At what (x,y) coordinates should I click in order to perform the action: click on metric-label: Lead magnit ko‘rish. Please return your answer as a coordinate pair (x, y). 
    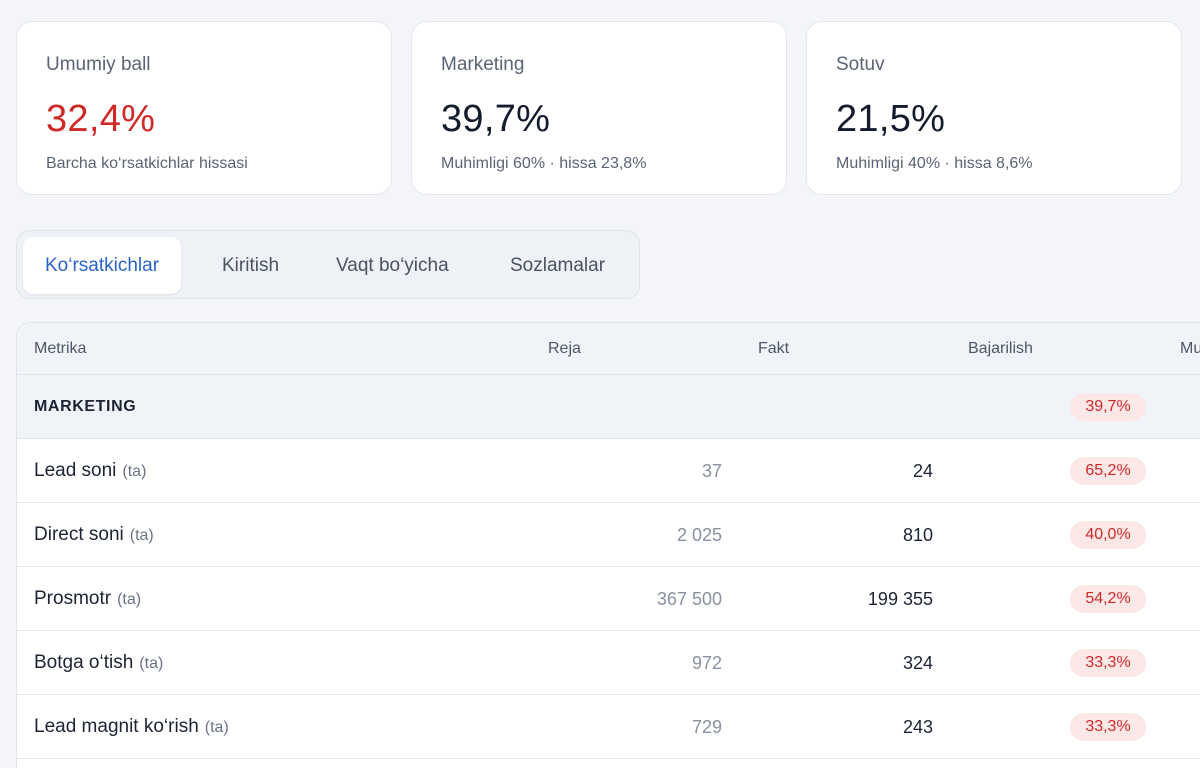
    Looking at the image, I should click on (116, 726).